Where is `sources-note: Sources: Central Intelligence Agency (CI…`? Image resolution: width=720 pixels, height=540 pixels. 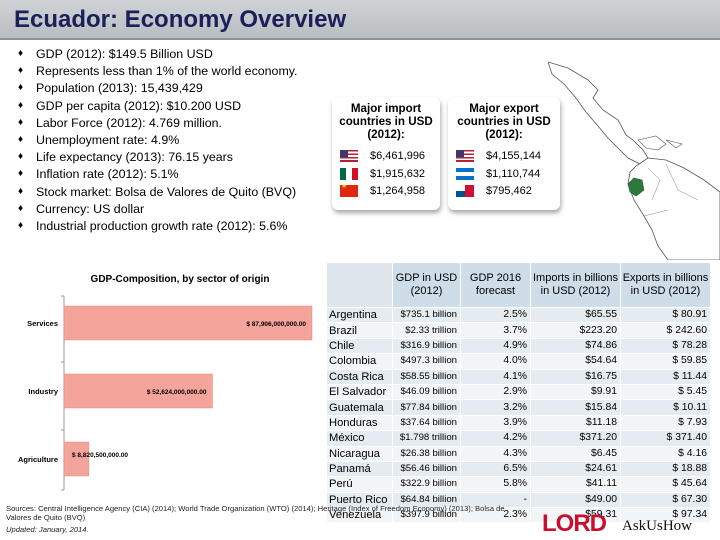
sources-note: Sources: Central Intelligence Agency (CI… is located at coordinates (255, 513).